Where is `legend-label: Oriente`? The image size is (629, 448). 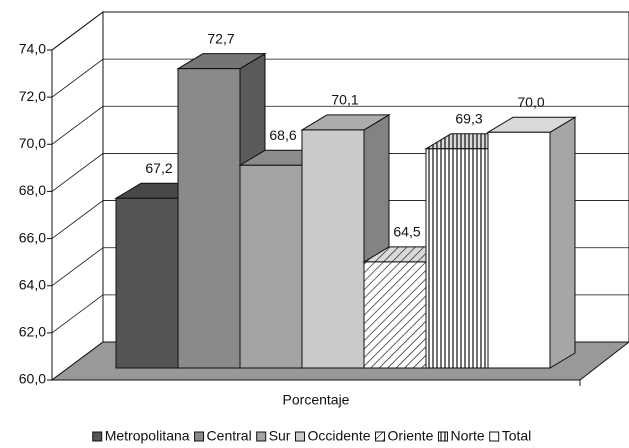
legend-label: Oriente is located at coordinates (411, 436).